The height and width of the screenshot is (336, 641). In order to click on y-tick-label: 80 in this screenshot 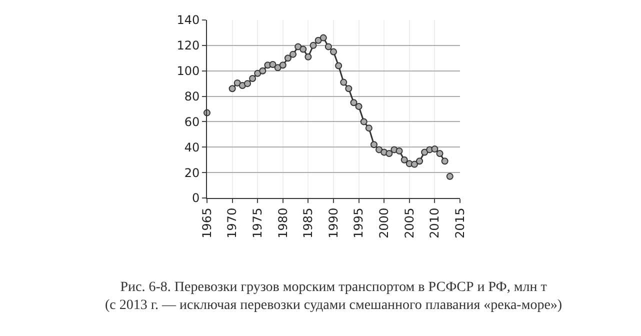, I will do `click(192, 96)`.